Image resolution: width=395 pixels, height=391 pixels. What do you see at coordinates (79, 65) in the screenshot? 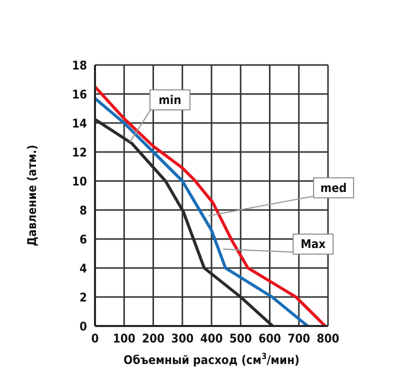
I see `y-tick-label: 18` at bounding box center [79, 65].